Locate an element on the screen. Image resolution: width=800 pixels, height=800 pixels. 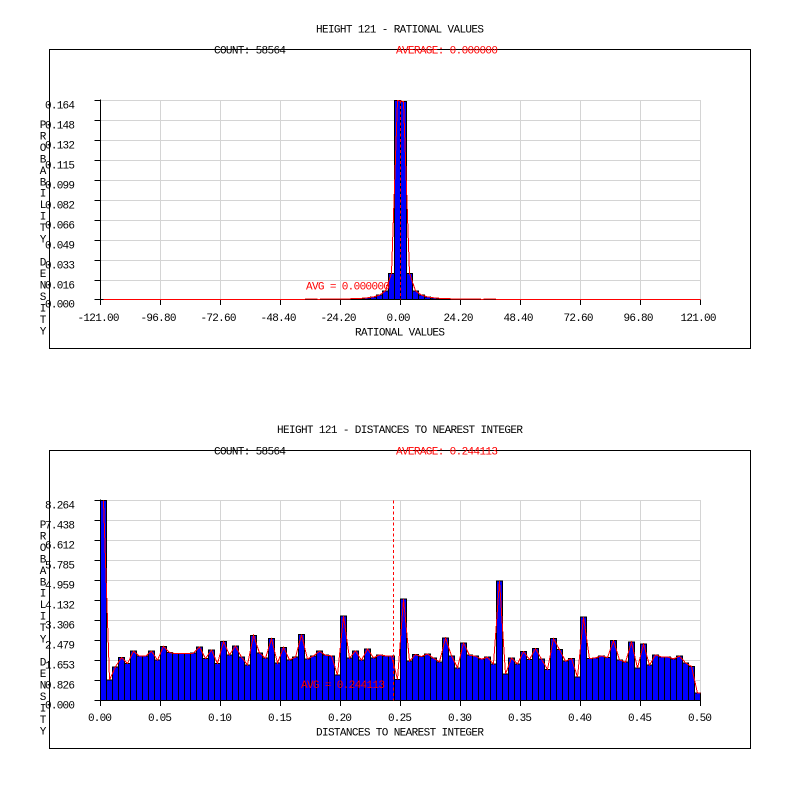
svg-text: 8.264 is located at coordinates (60, 506).